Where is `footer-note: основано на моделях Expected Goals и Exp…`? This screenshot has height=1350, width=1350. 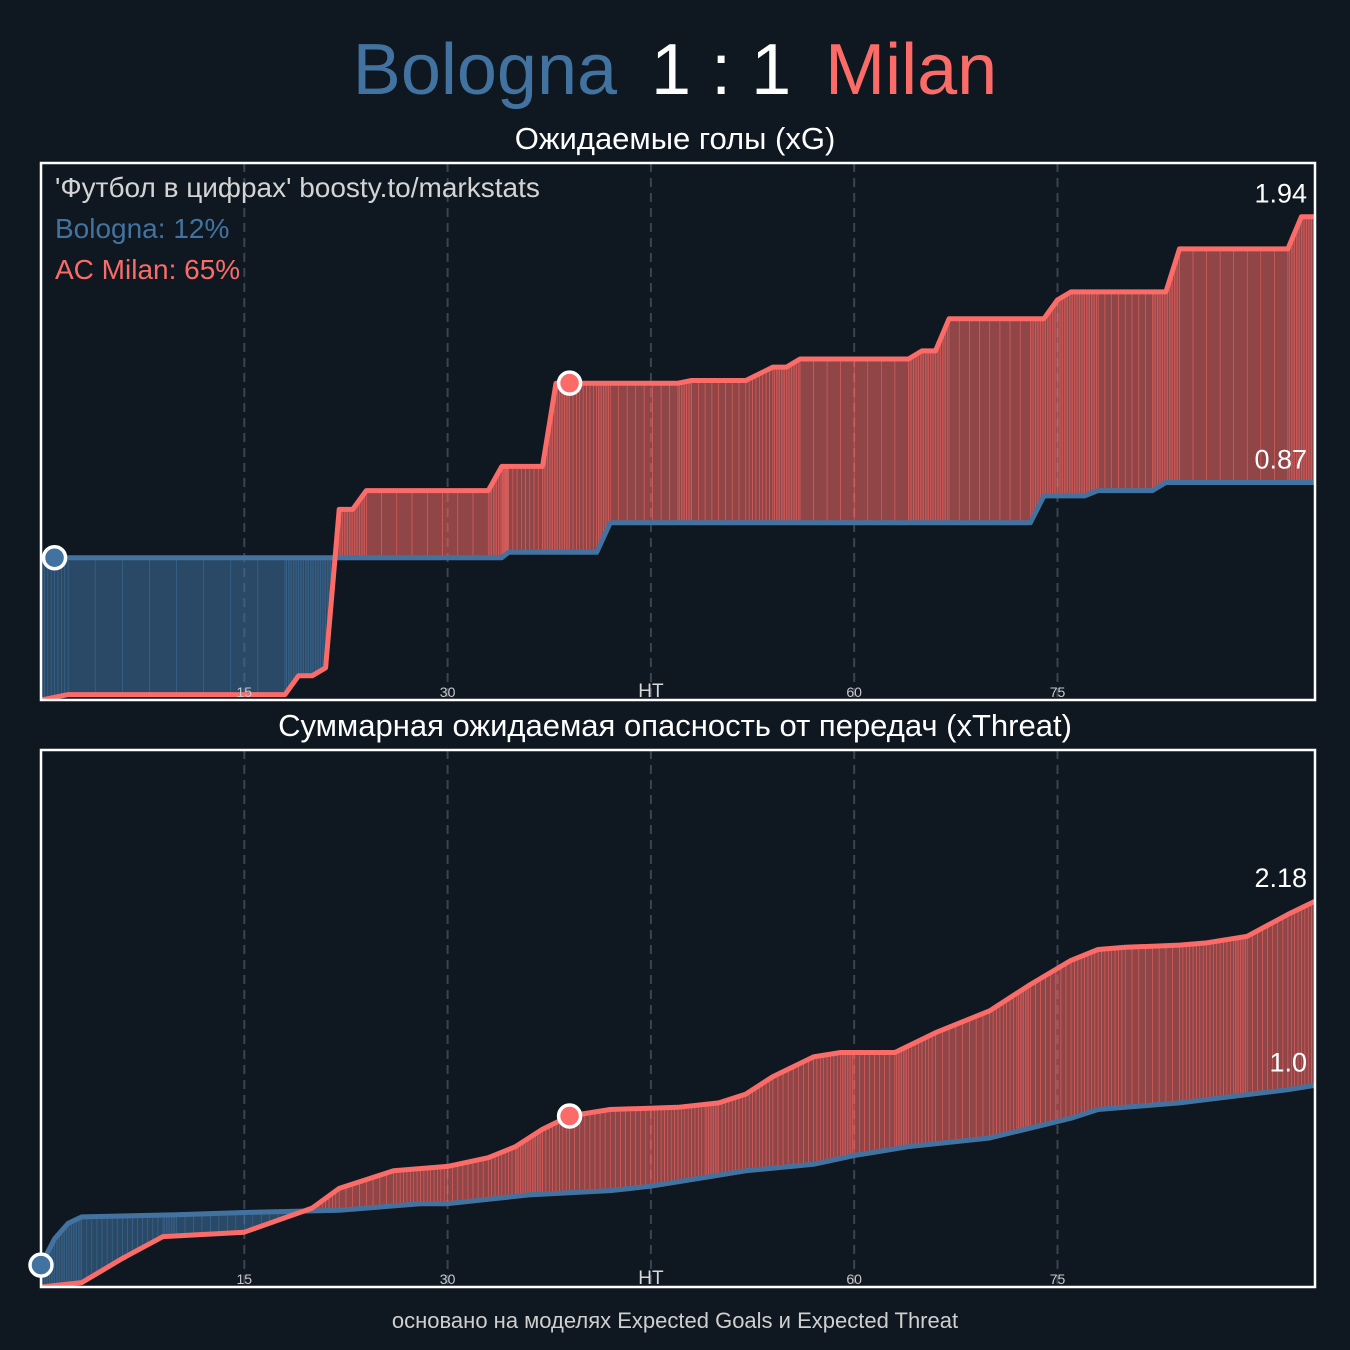
footer-note: основано на моделях Expected Goals и Exp… is located at coordinates (675, 1320).